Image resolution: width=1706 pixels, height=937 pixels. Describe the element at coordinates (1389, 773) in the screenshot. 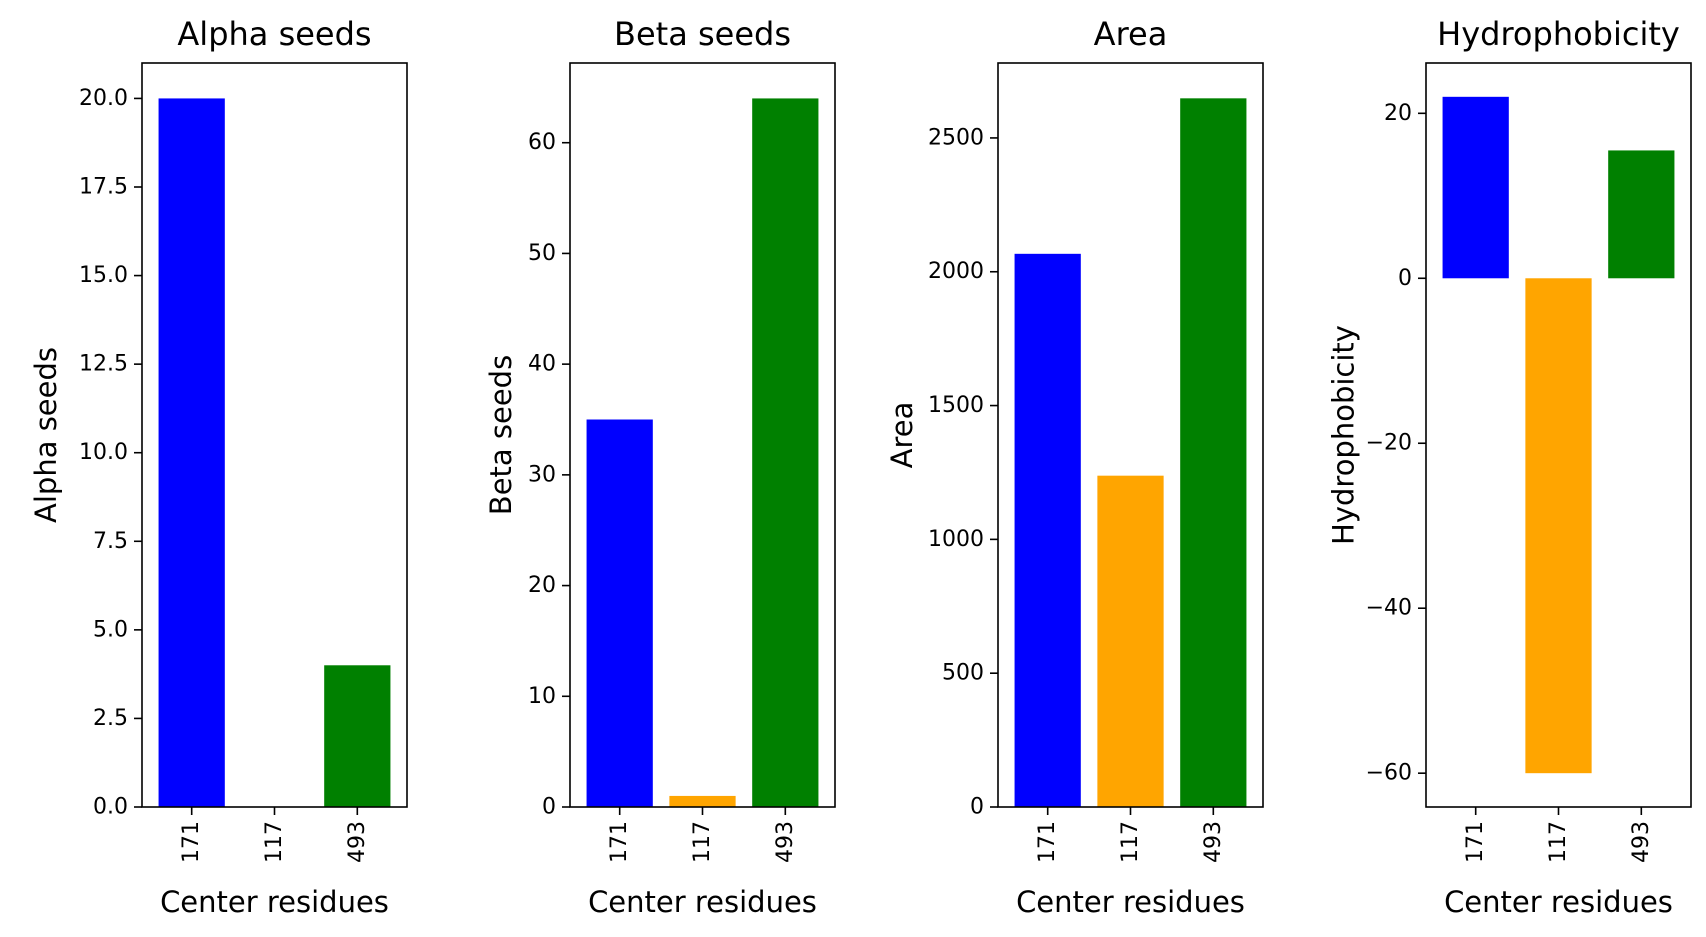

I see `y-tick-label: −60` at that location.